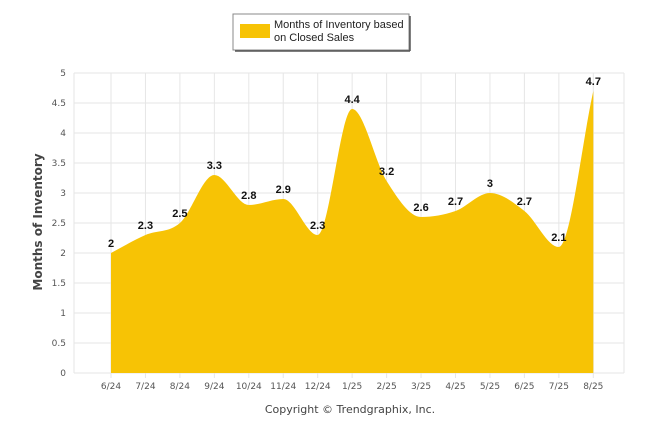 The width and height of the screenshot is (646, 434). What do you see at coordinates (59, 104) in the screenshot?
I see `y-tick-label: 4.5` at bounding box center [59, 104].